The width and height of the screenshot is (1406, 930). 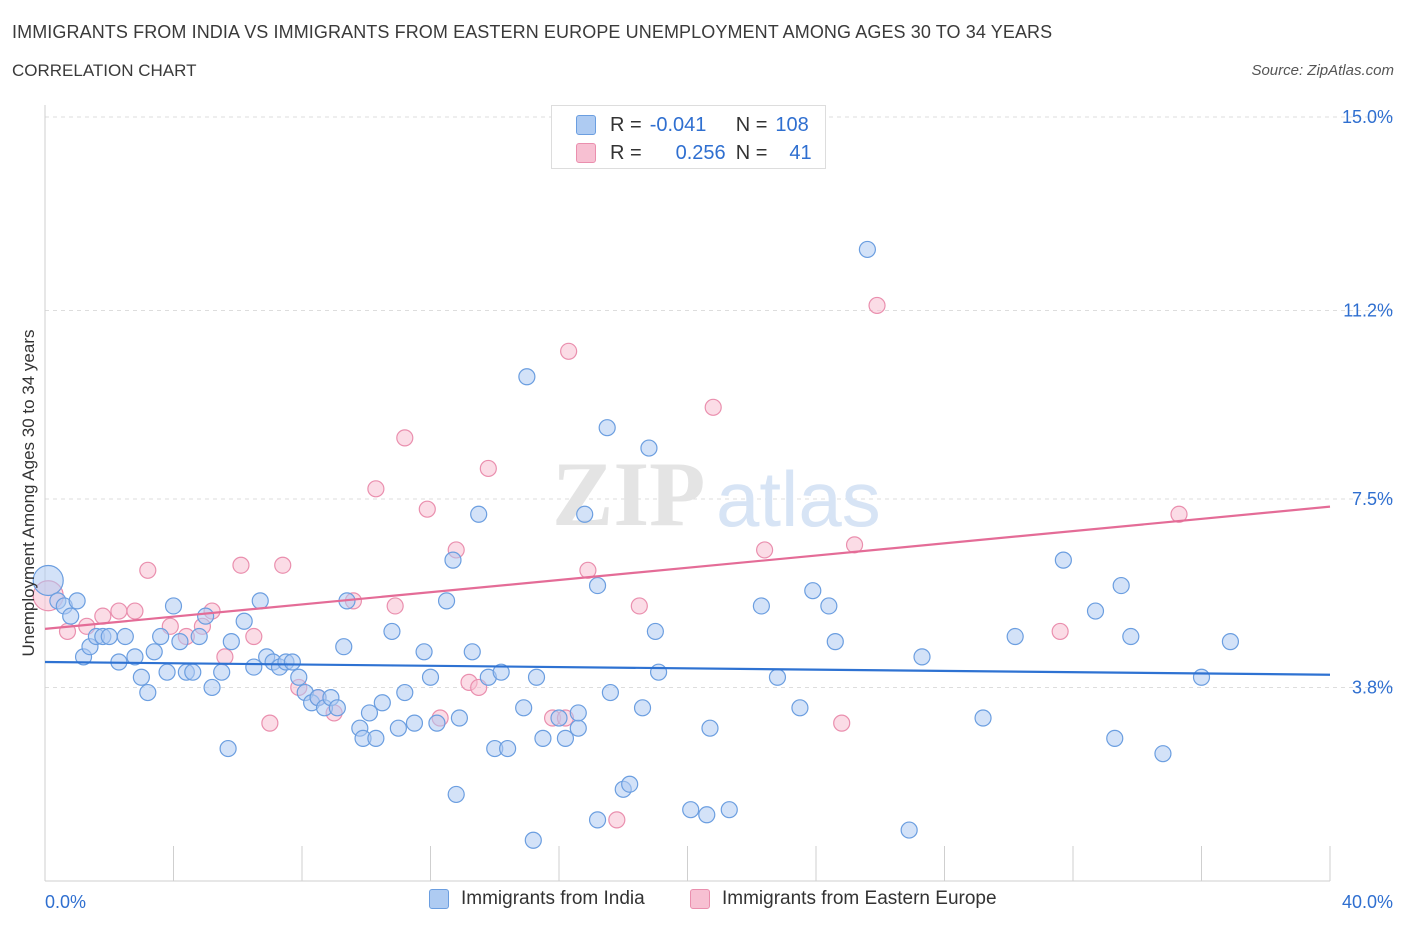 What do you see at coordinates (1368, 311) in the screenshot?
I see `y-tick-label: 11.2%` at bounding box center [1368, 311].